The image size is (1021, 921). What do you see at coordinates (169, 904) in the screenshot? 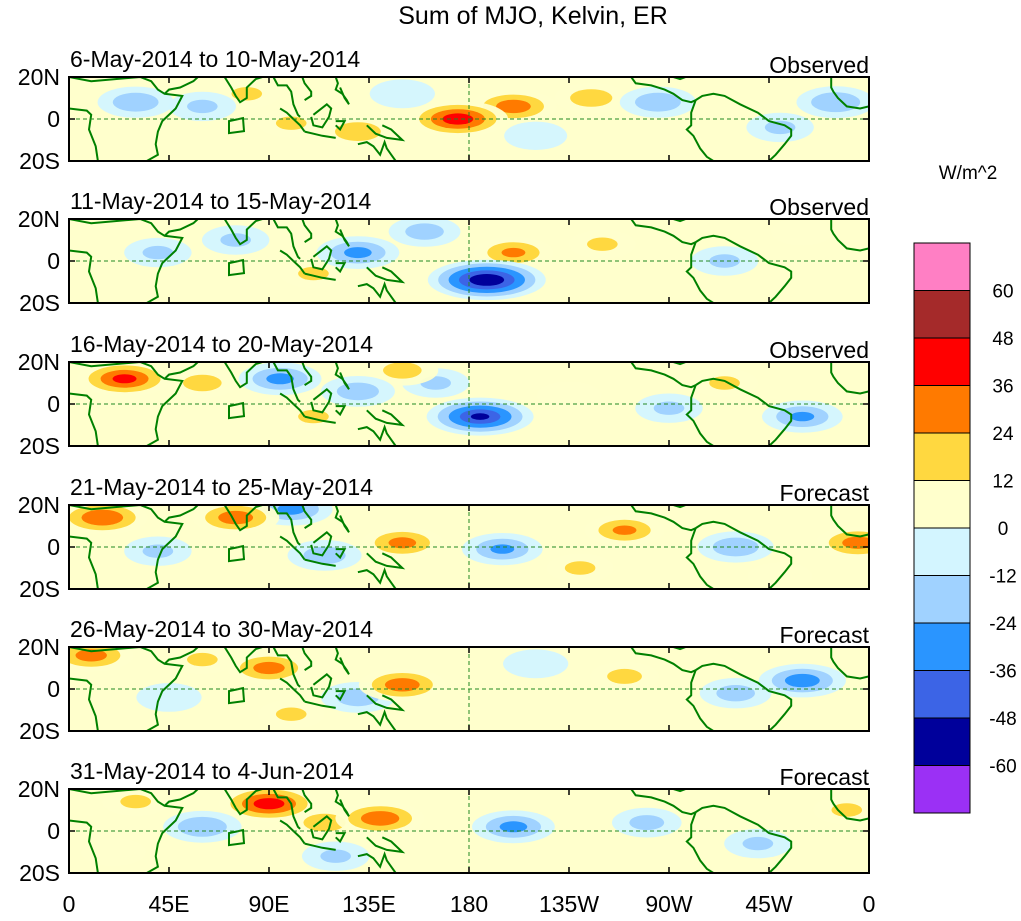
I see `x-tick-label: 45E` at bounding box center [169, 904].